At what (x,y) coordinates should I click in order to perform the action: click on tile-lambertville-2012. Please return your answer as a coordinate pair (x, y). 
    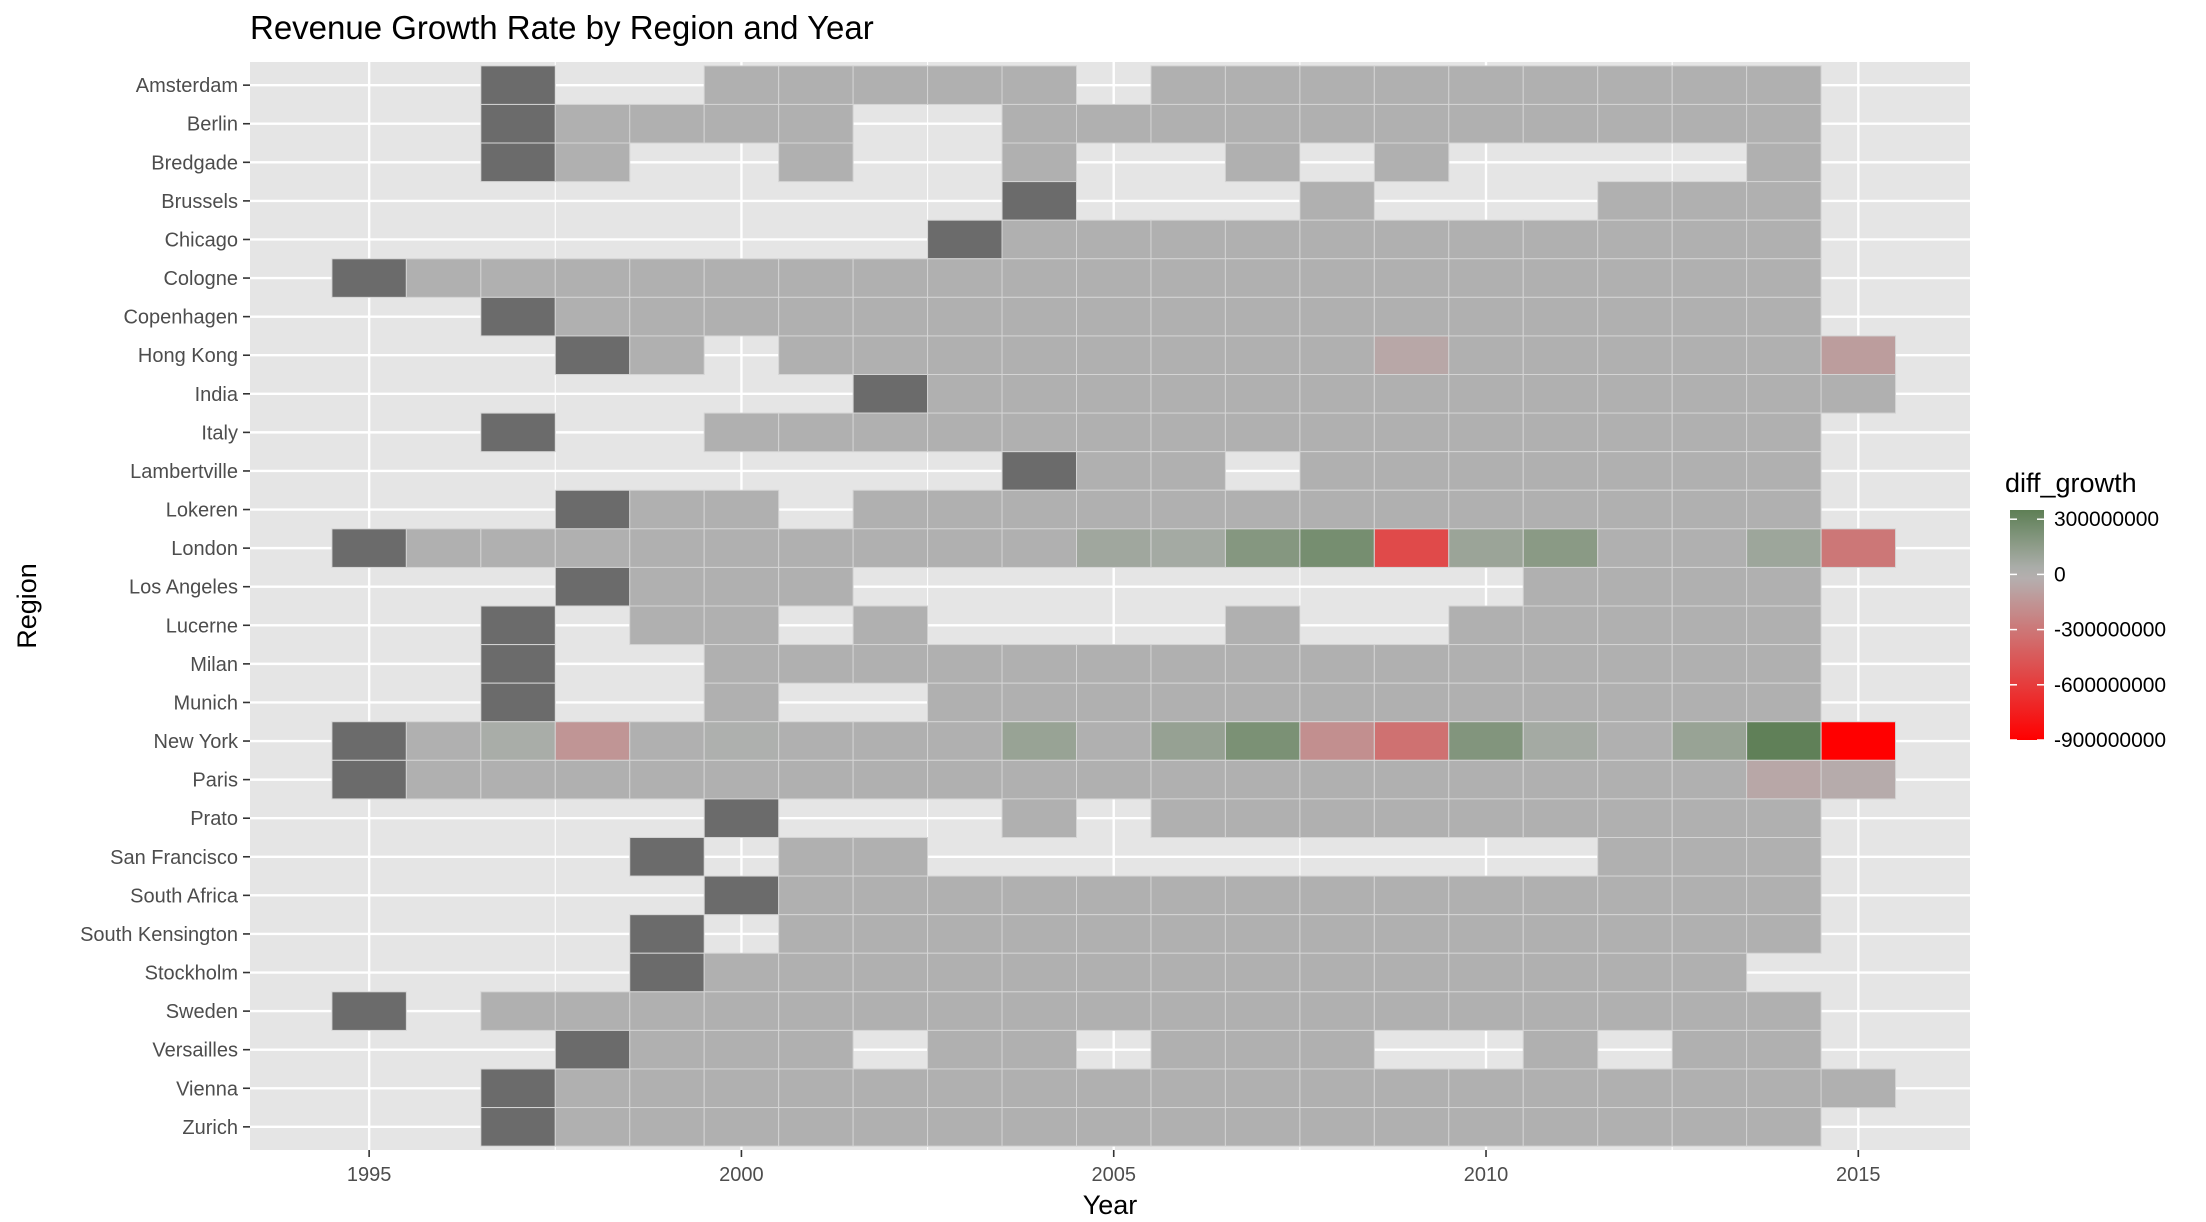
    Looking at the image, I should click on (1635, 471).